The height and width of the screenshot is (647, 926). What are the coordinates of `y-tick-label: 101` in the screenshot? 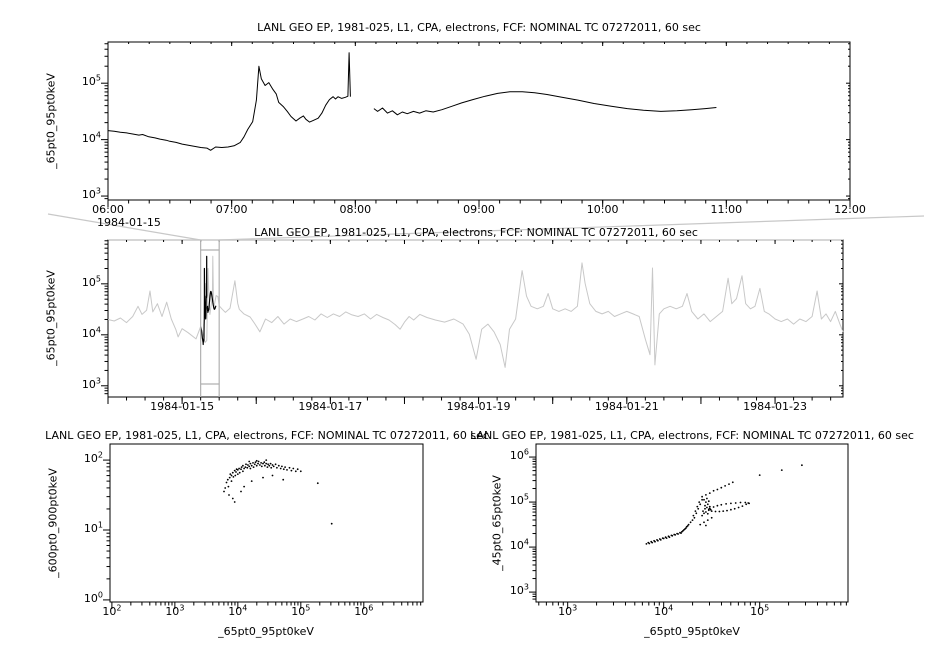 It's located at (93, 527).